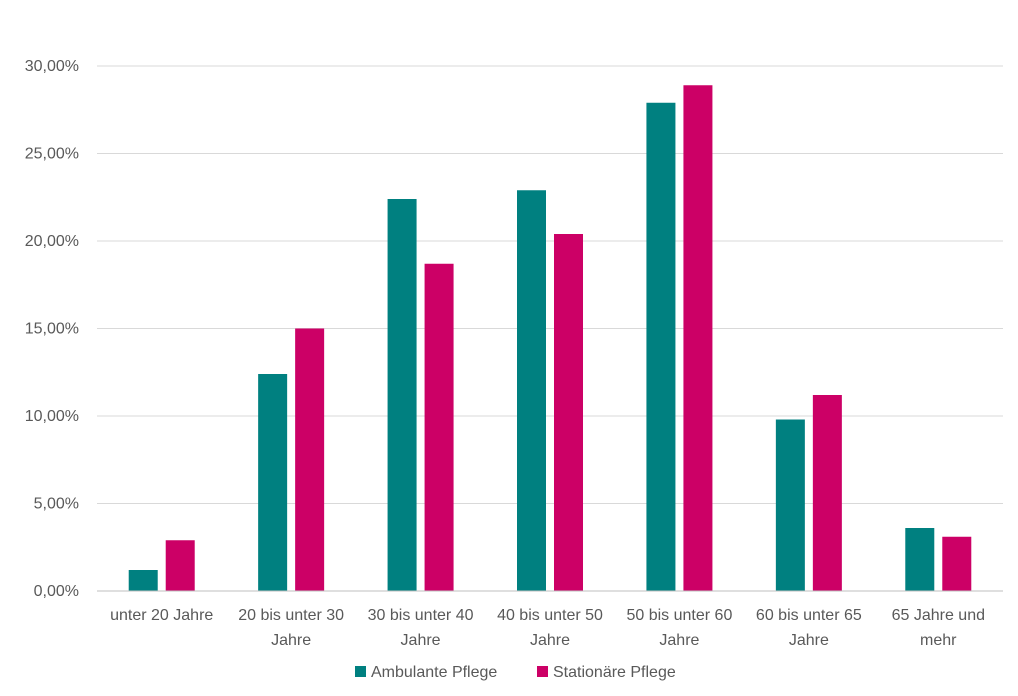  Describe the element at coordinates (679, 615) in the screenshot. I see `x-category-label-line: 50 bis unter 60` at that location.